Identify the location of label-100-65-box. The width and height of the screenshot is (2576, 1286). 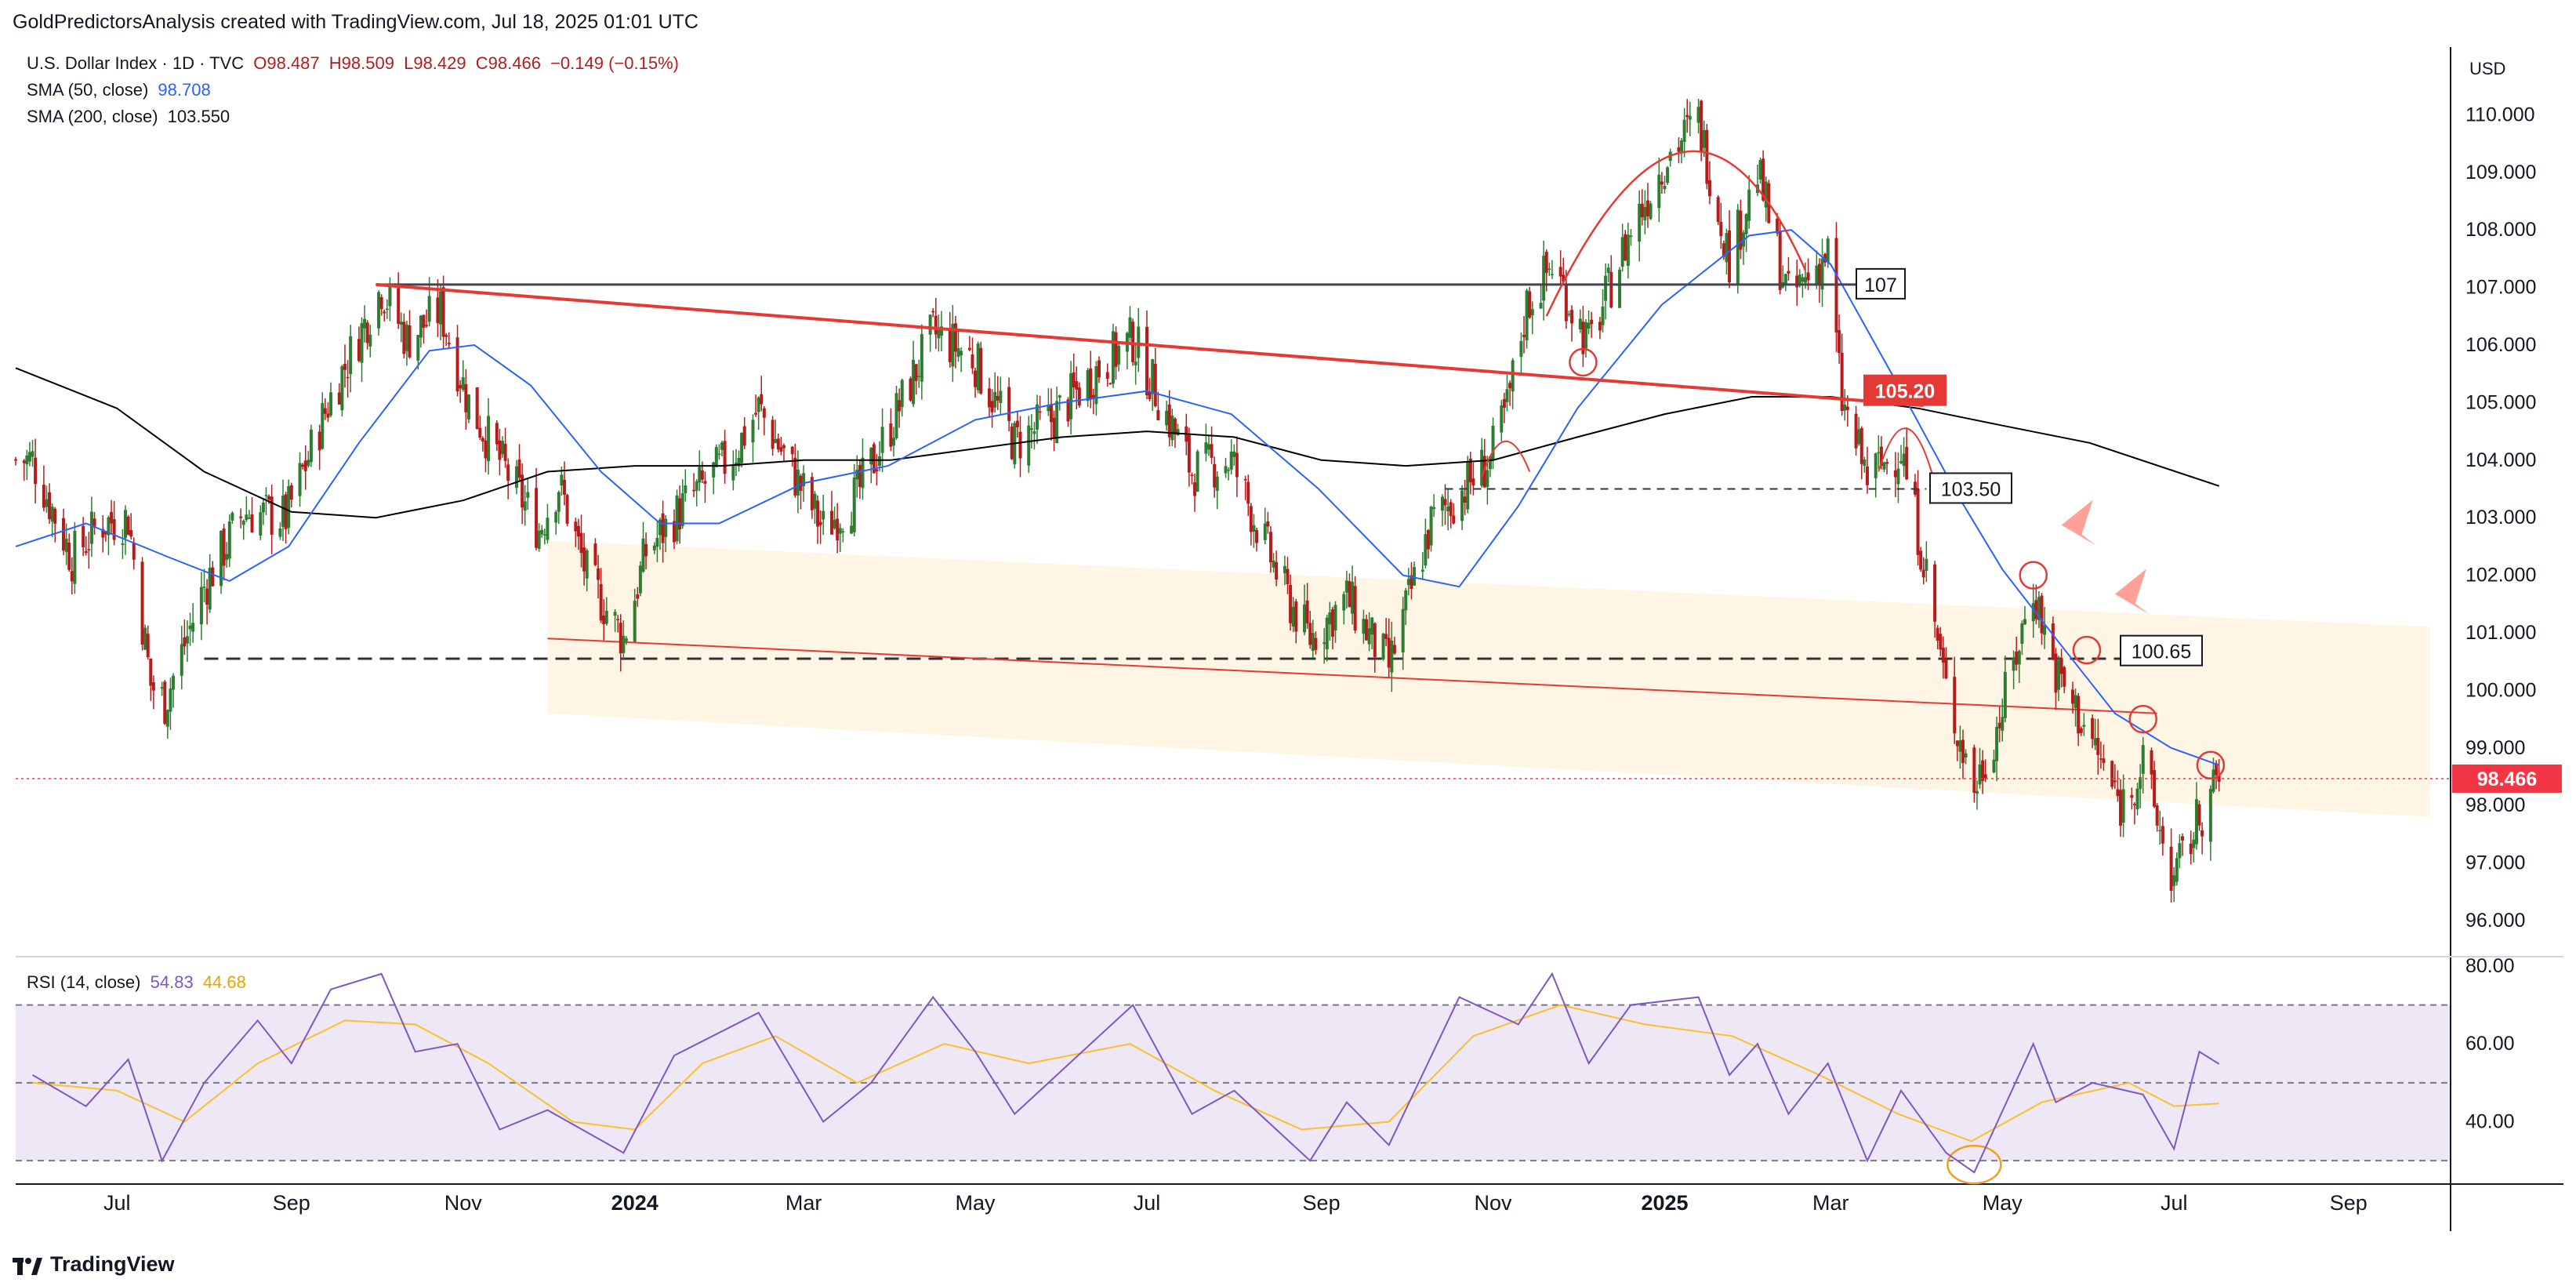
(2161, 650).